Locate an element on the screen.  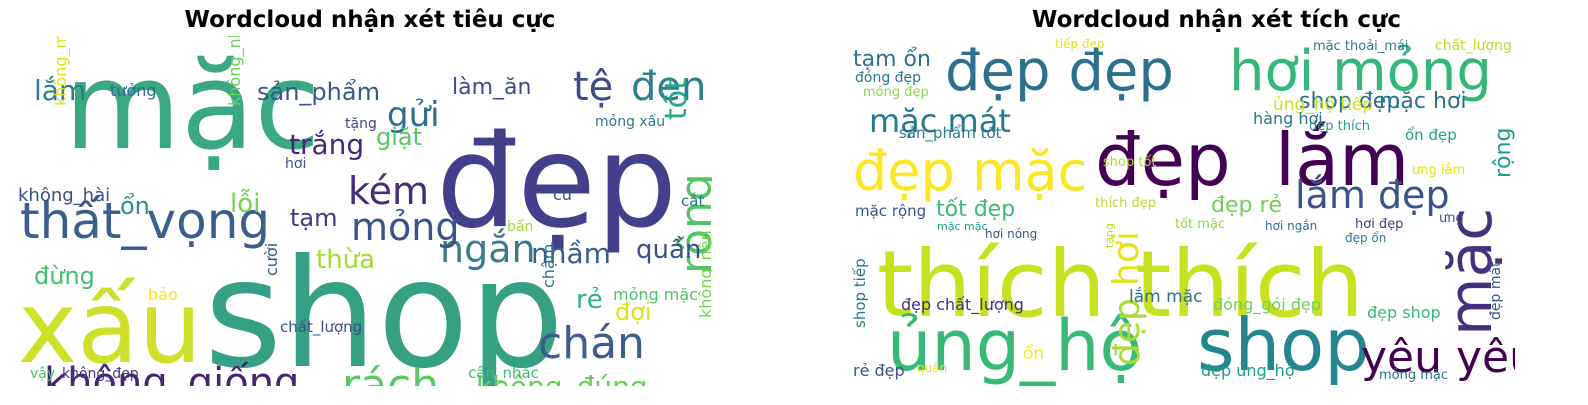
word-shop-dep: shop đẹp is located at coordinates (1349, 101).